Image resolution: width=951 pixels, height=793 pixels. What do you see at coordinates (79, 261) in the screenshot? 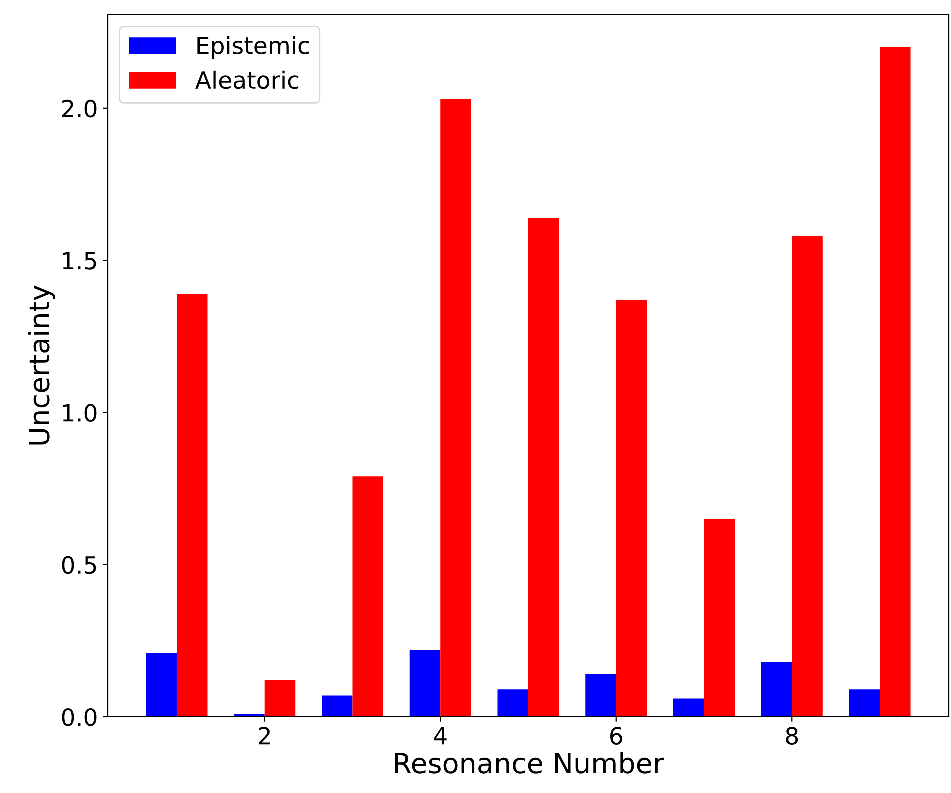
I see `y-tick-label: 1.5` at bounding box center [79, 261].